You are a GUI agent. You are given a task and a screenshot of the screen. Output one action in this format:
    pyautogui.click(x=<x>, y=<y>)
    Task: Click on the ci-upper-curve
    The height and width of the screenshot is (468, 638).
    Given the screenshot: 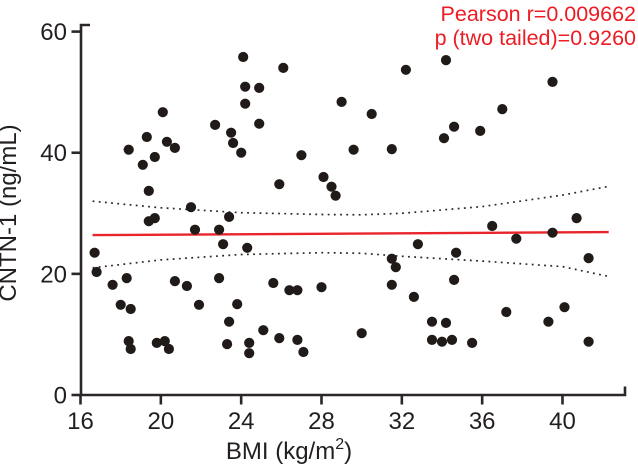 What is the action you would take?
    pyautogui.click(x=351, y=200)
    